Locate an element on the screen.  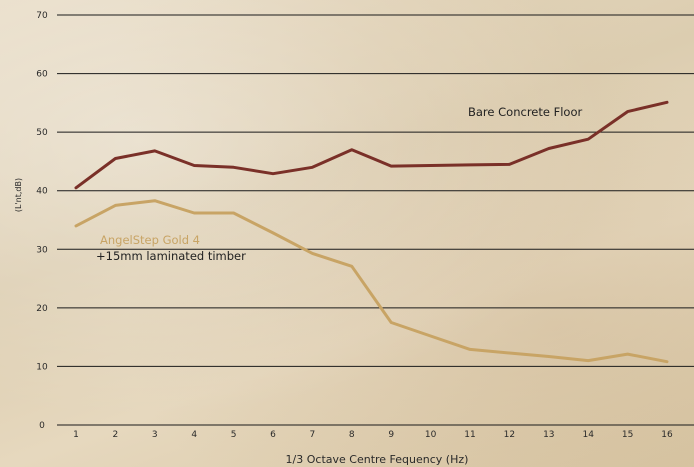
x-tick-label-6: 6 is located at coordinates (273, 435).